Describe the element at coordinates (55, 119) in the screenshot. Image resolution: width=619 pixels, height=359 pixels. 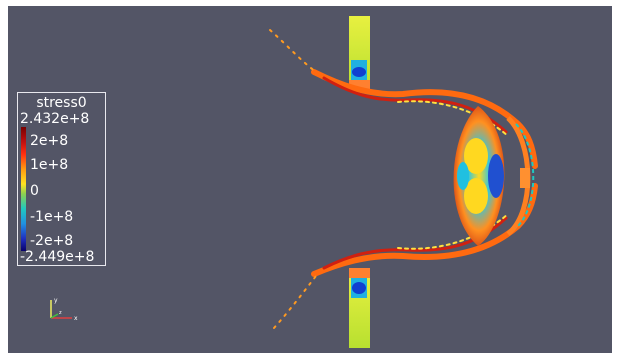
I see `legend-max-label: 2.432e+8` at that location.